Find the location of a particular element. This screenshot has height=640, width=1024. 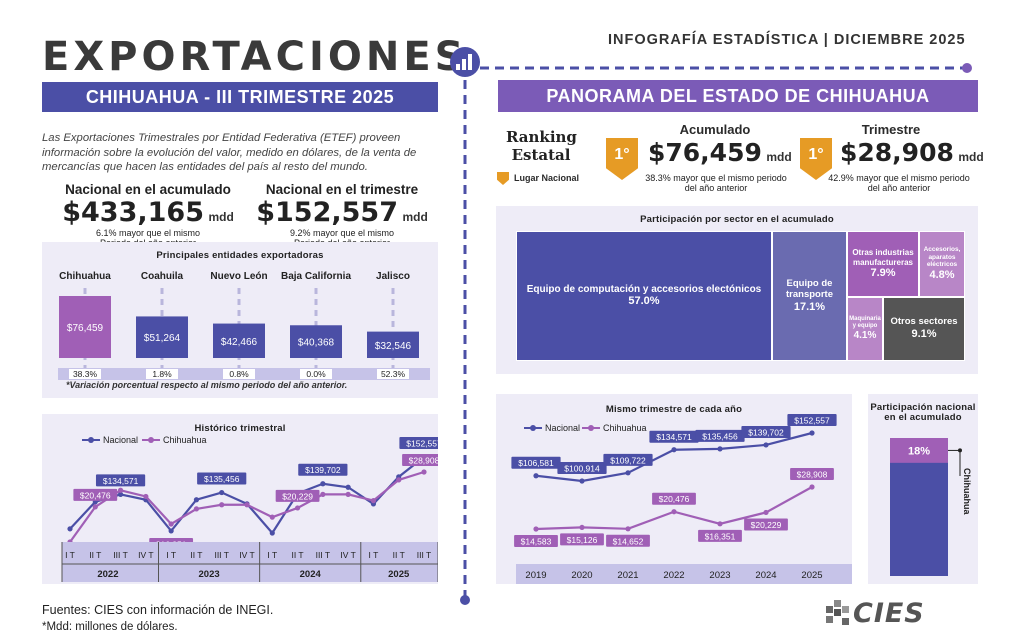

entity-label: Baja California is located at coordinates (316, 276).